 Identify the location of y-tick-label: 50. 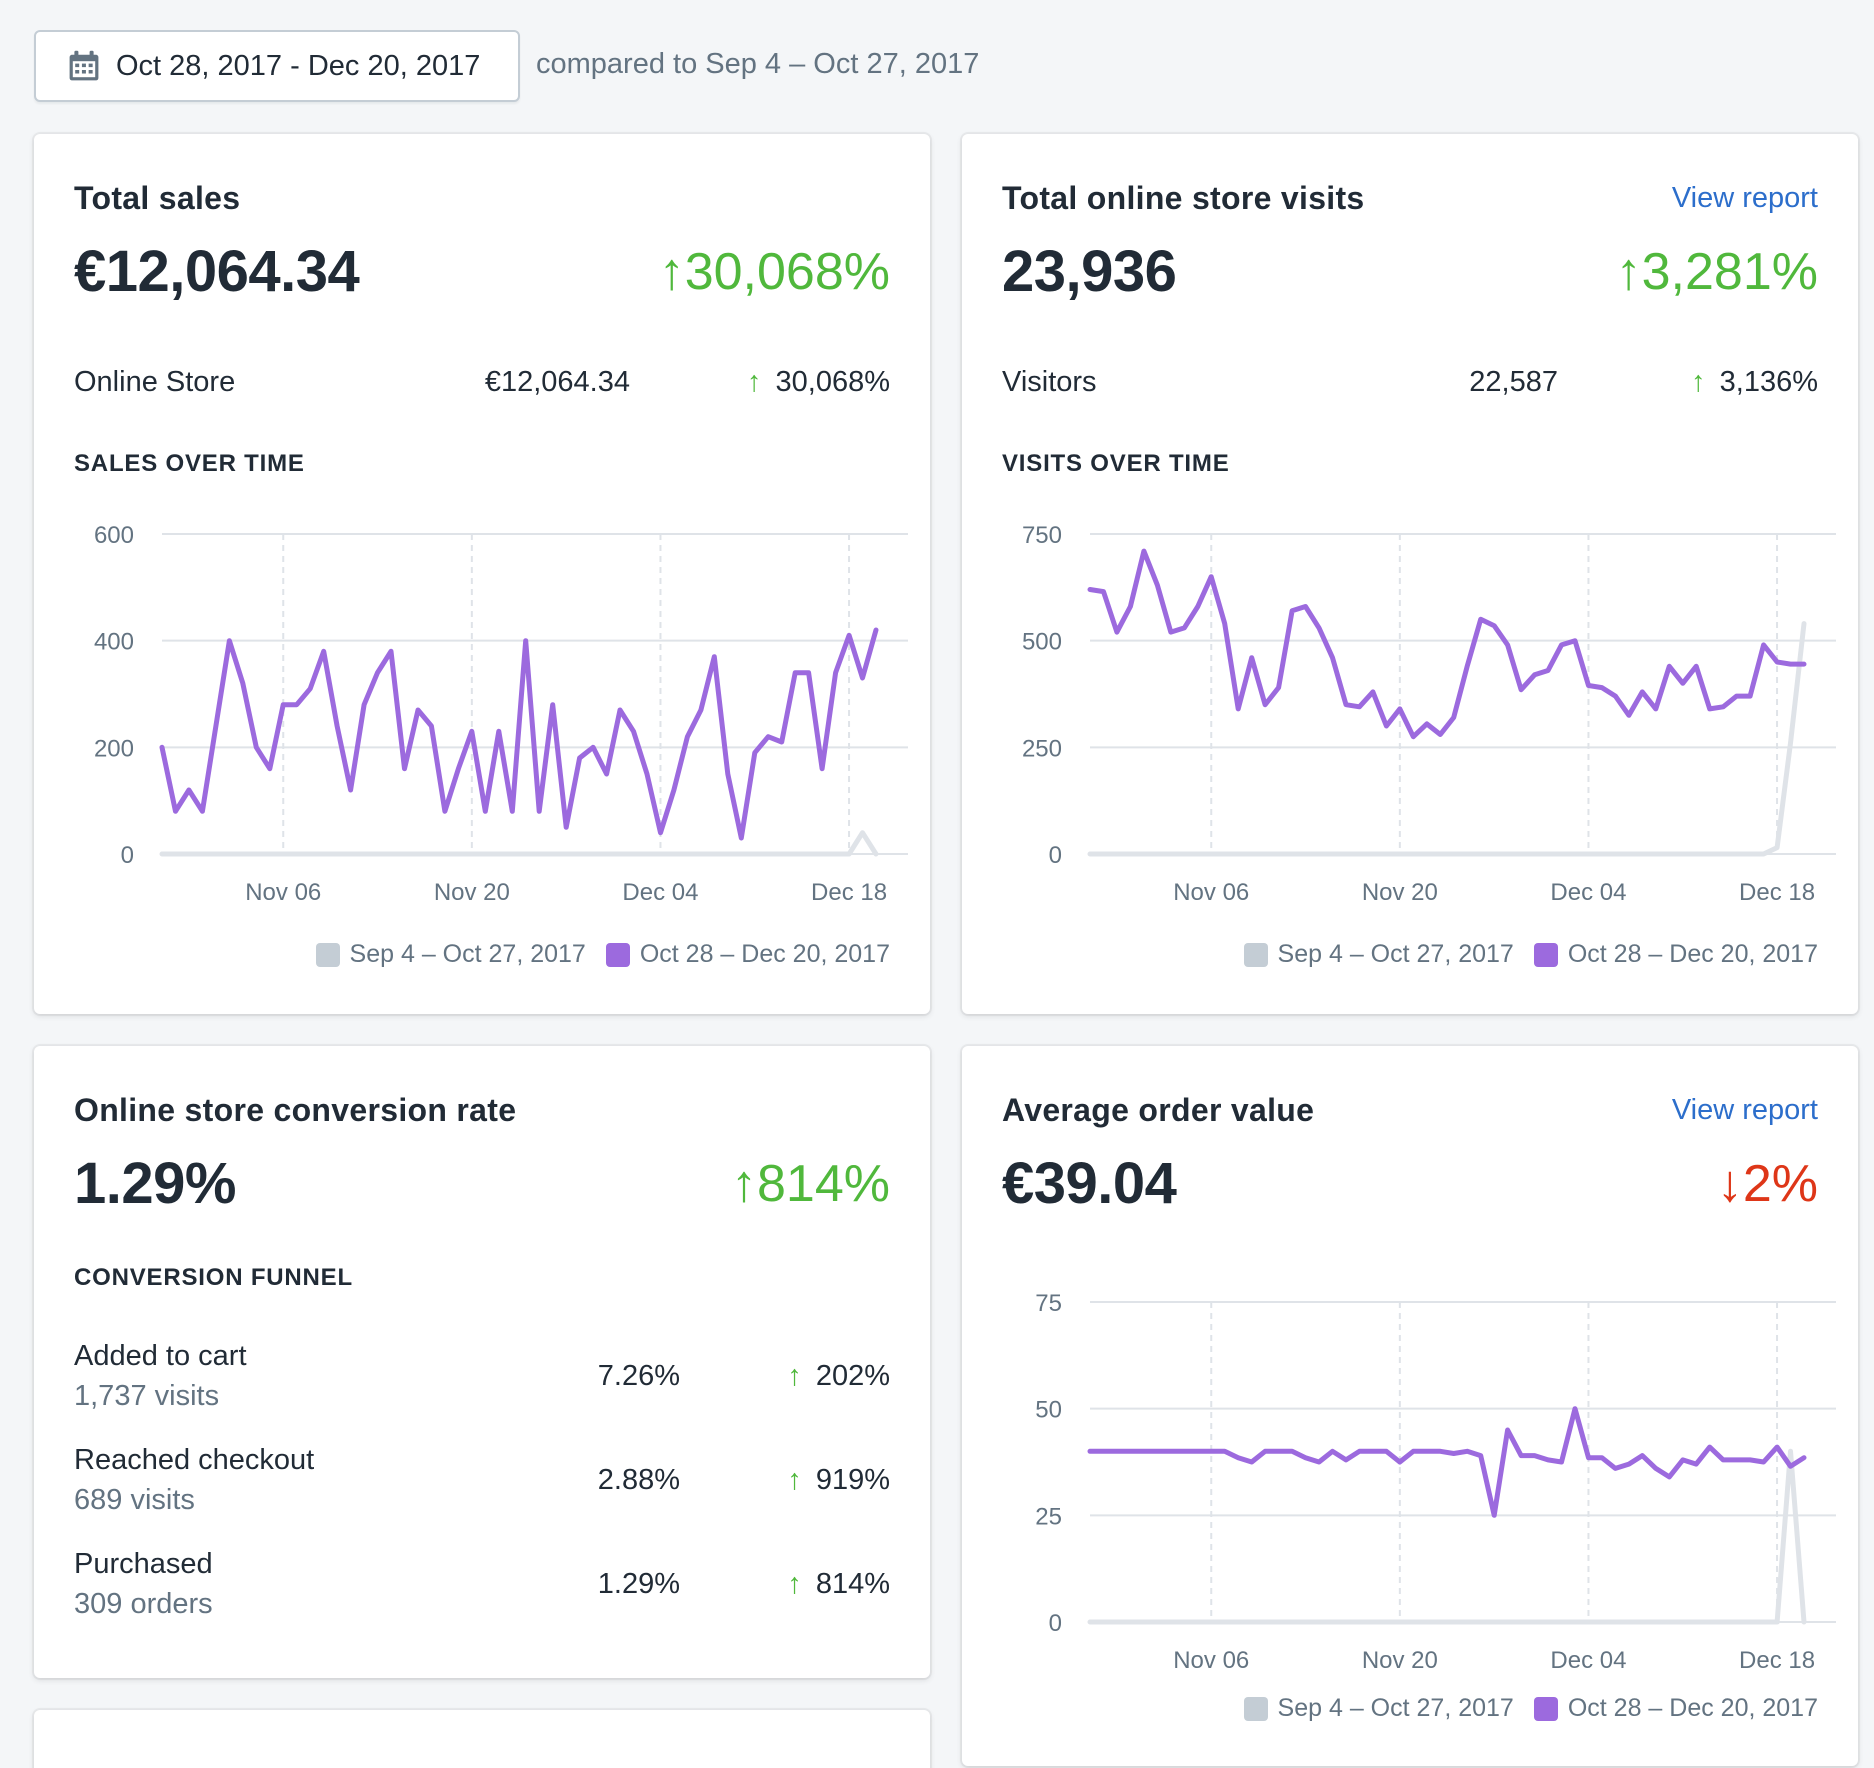
(1048, 1410).